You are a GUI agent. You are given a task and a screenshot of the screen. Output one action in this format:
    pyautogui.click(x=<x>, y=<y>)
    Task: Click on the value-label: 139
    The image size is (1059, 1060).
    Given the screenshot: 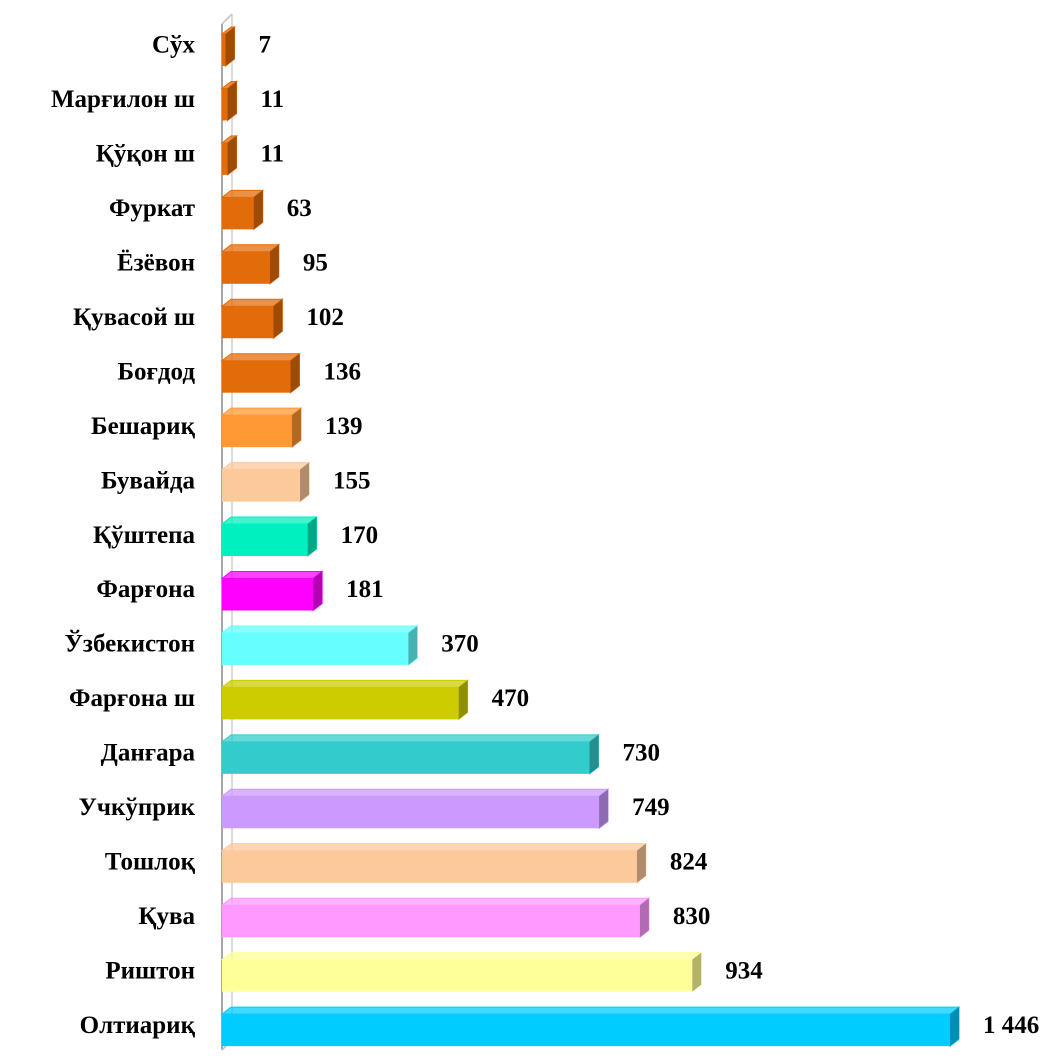 What is the action you would take?
    pyautogui.click(x=344, y=426)
    